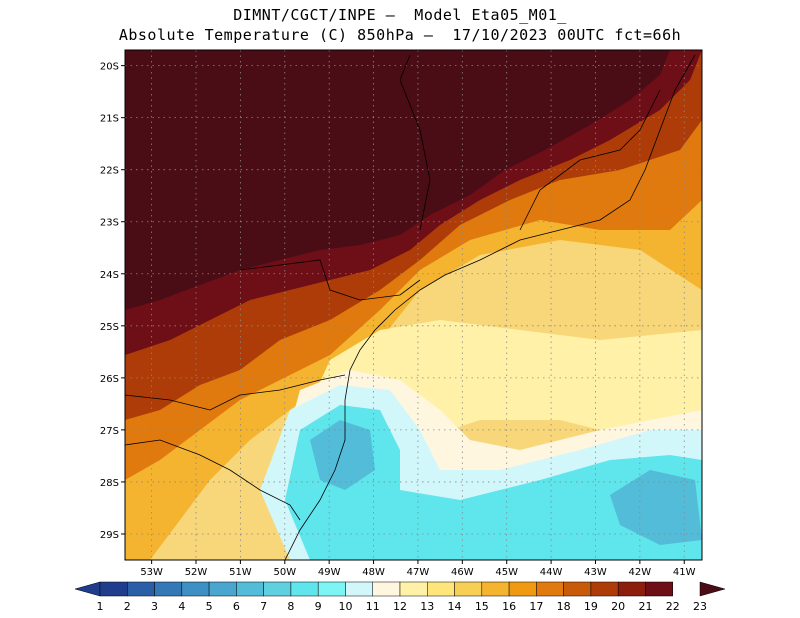  I want to click on colorbar-label: 13, so click(427, 606).